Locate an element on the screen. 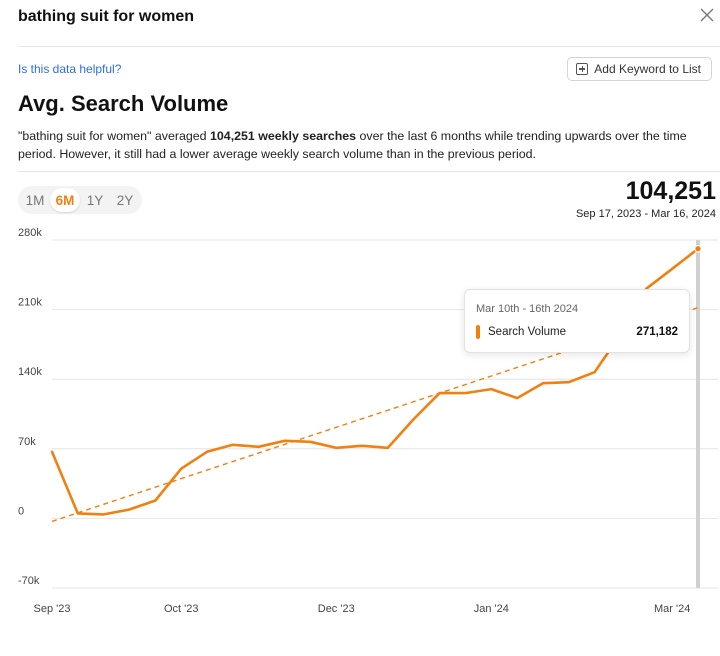 This screenshot has width=720, height=656. y-tick-label: 0 is located at coordinates (21, 511).